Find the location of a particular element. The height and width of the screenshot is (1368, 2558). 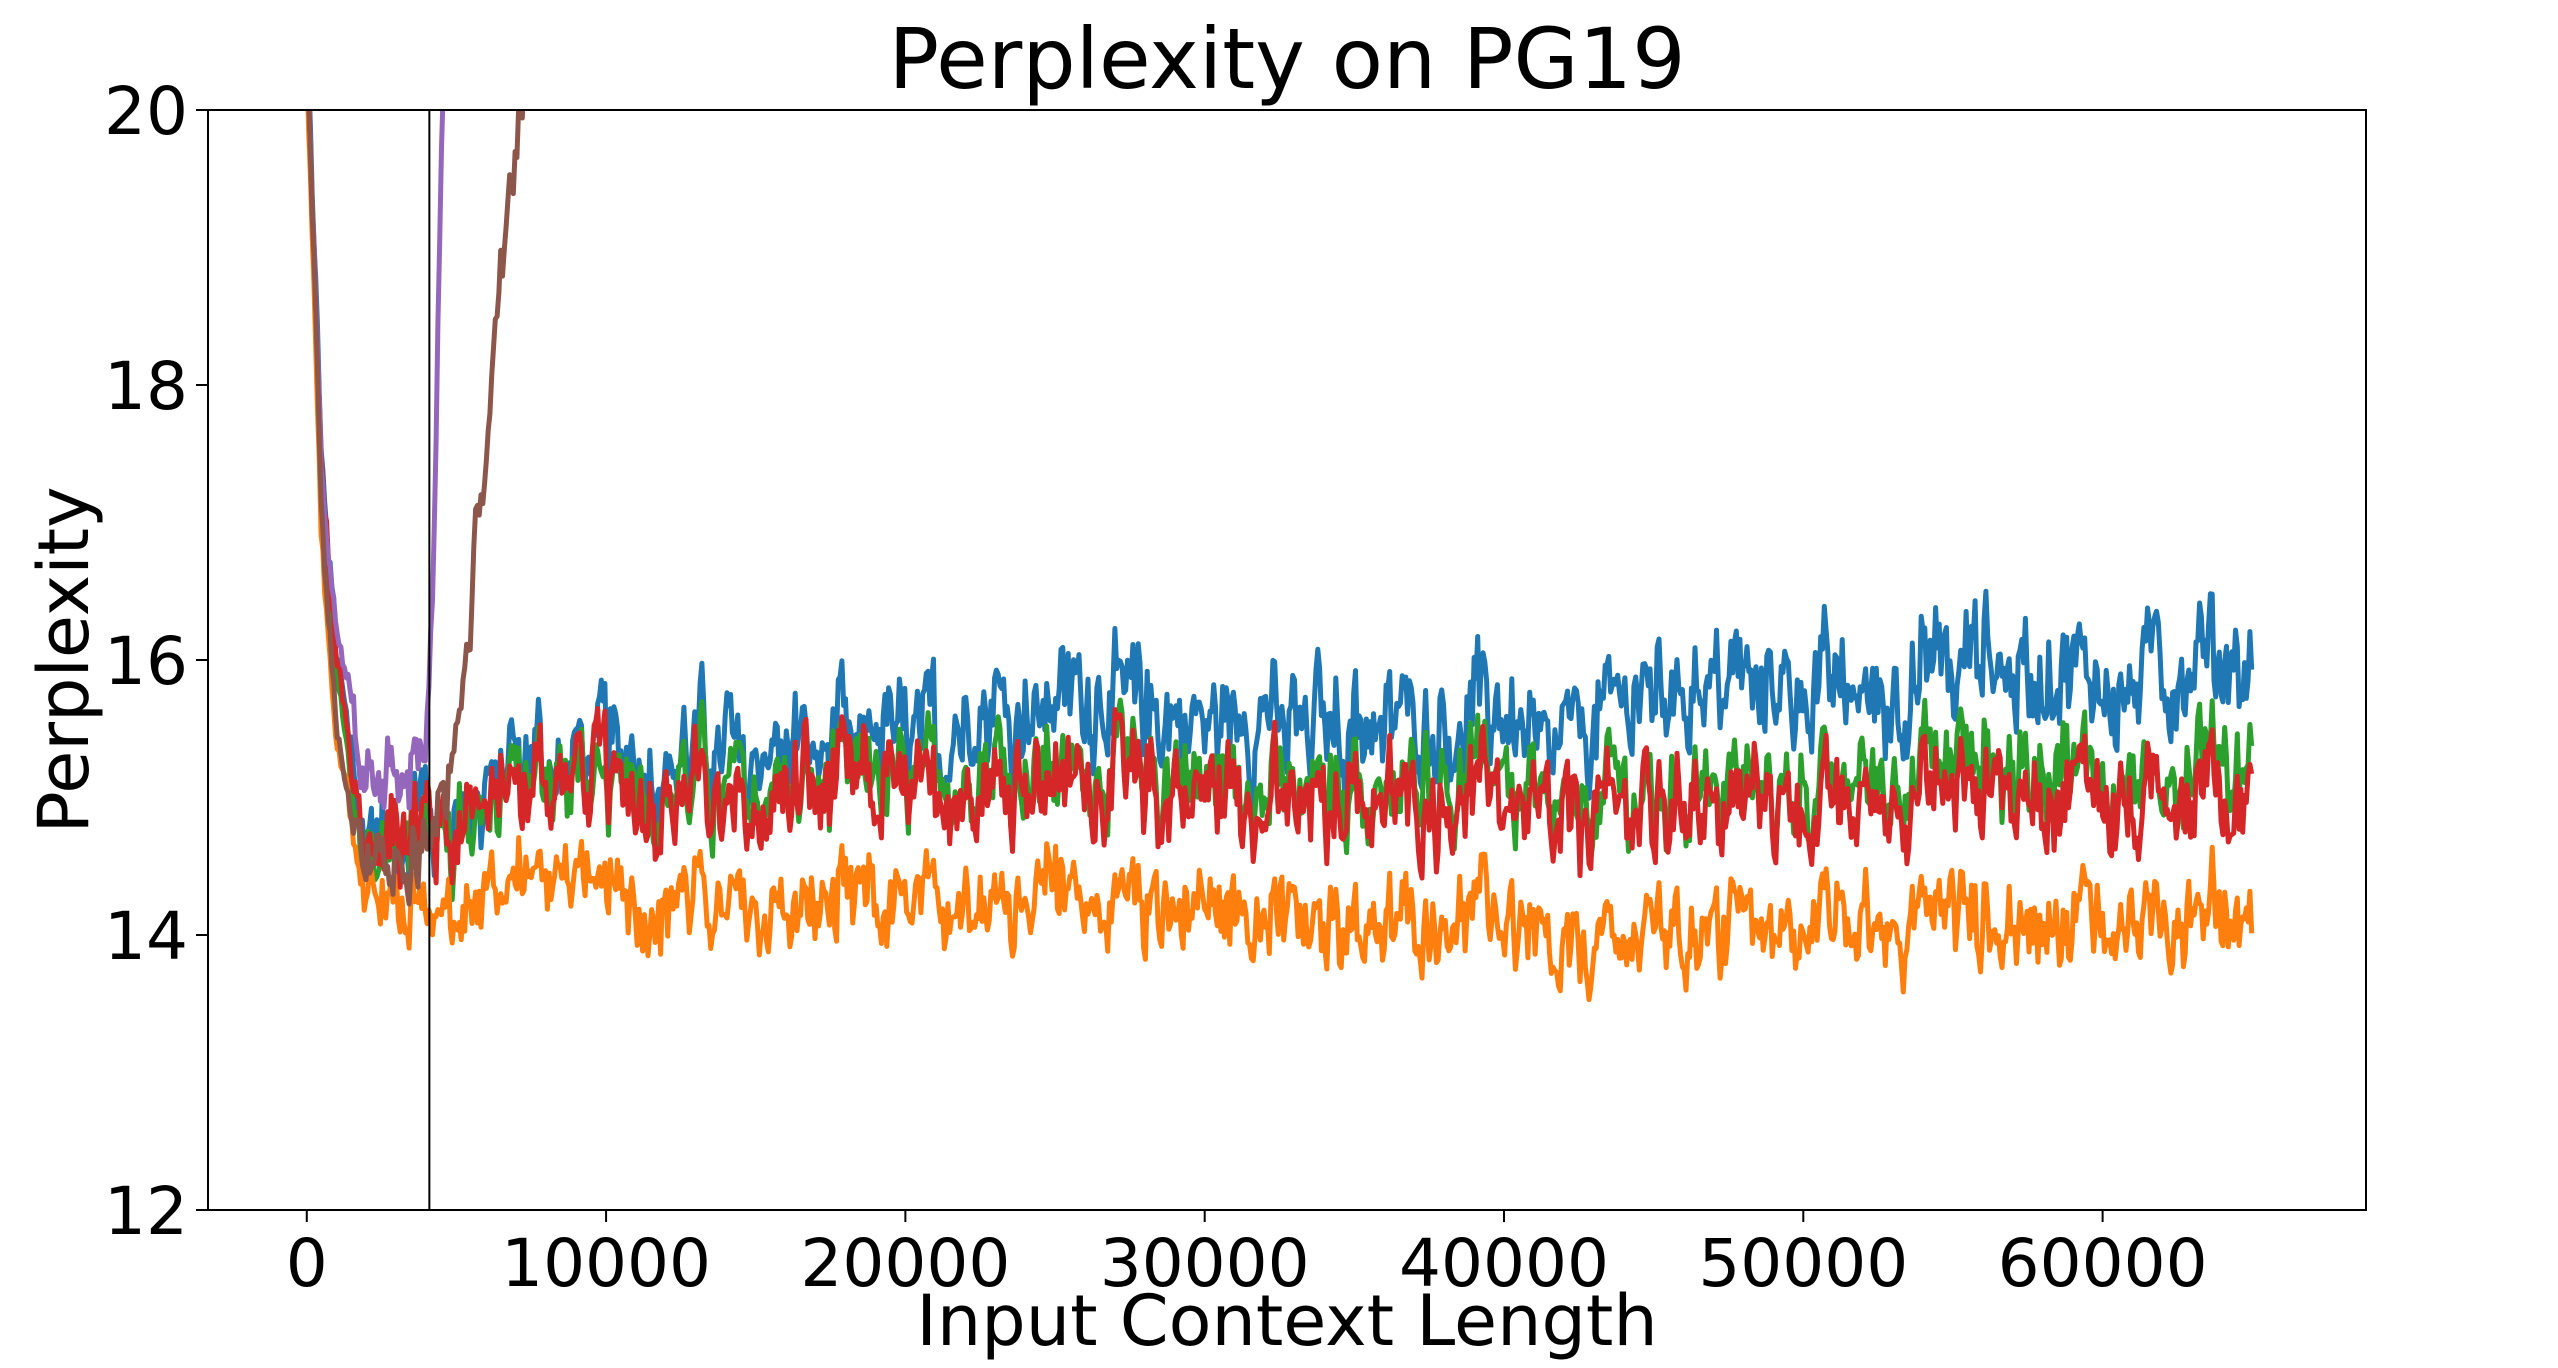

y-tick-label: 12 is located at coordinates (146, 1211).